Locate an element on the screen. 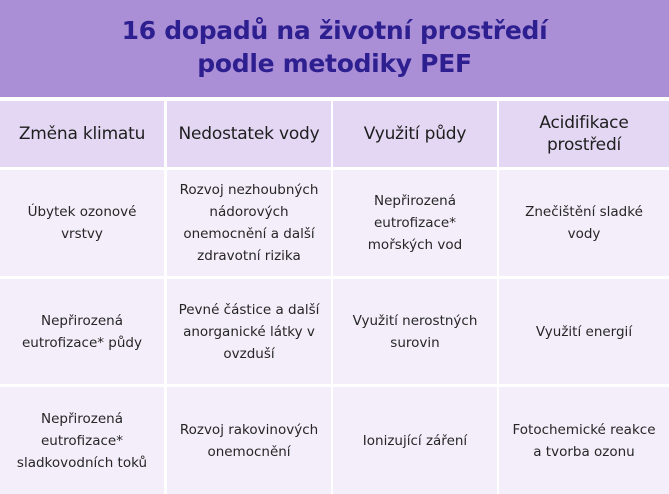  cell-text: Využití energií is located at coordinates (584, 331).